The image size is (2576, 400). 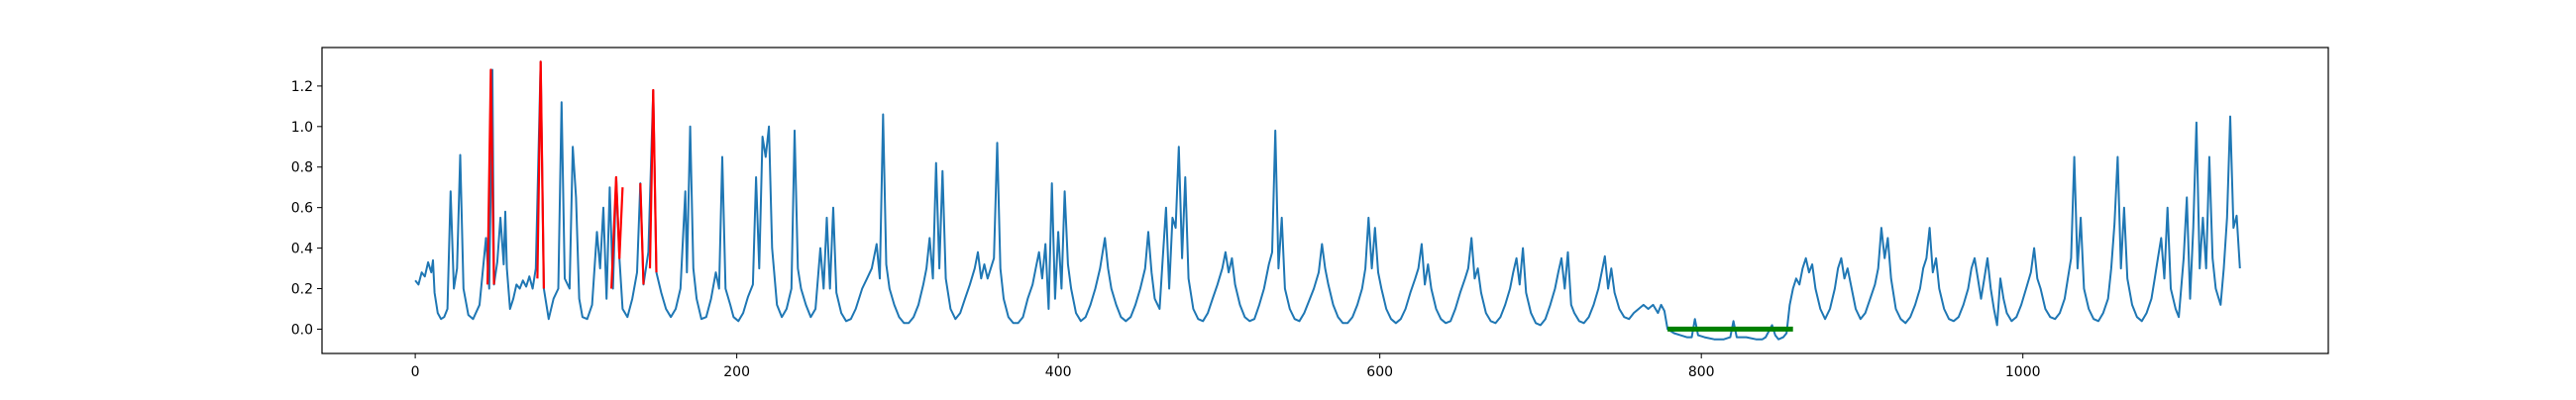 I want to click on x-tick-label: 200, so click(x=736, y=372).